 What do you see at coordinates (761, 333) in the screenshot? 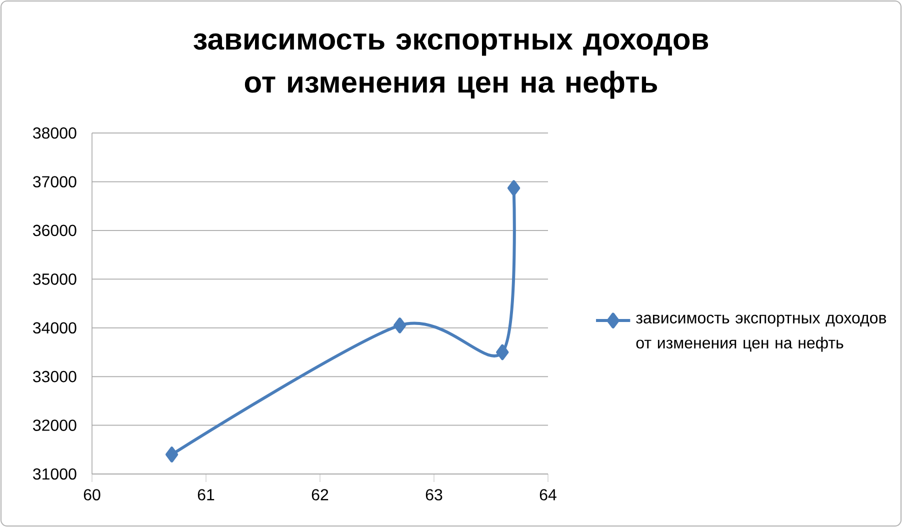
I see `legend-label: зависимость экспортных доходов от изменения цен на нефть` at bounding box center [761, 333].